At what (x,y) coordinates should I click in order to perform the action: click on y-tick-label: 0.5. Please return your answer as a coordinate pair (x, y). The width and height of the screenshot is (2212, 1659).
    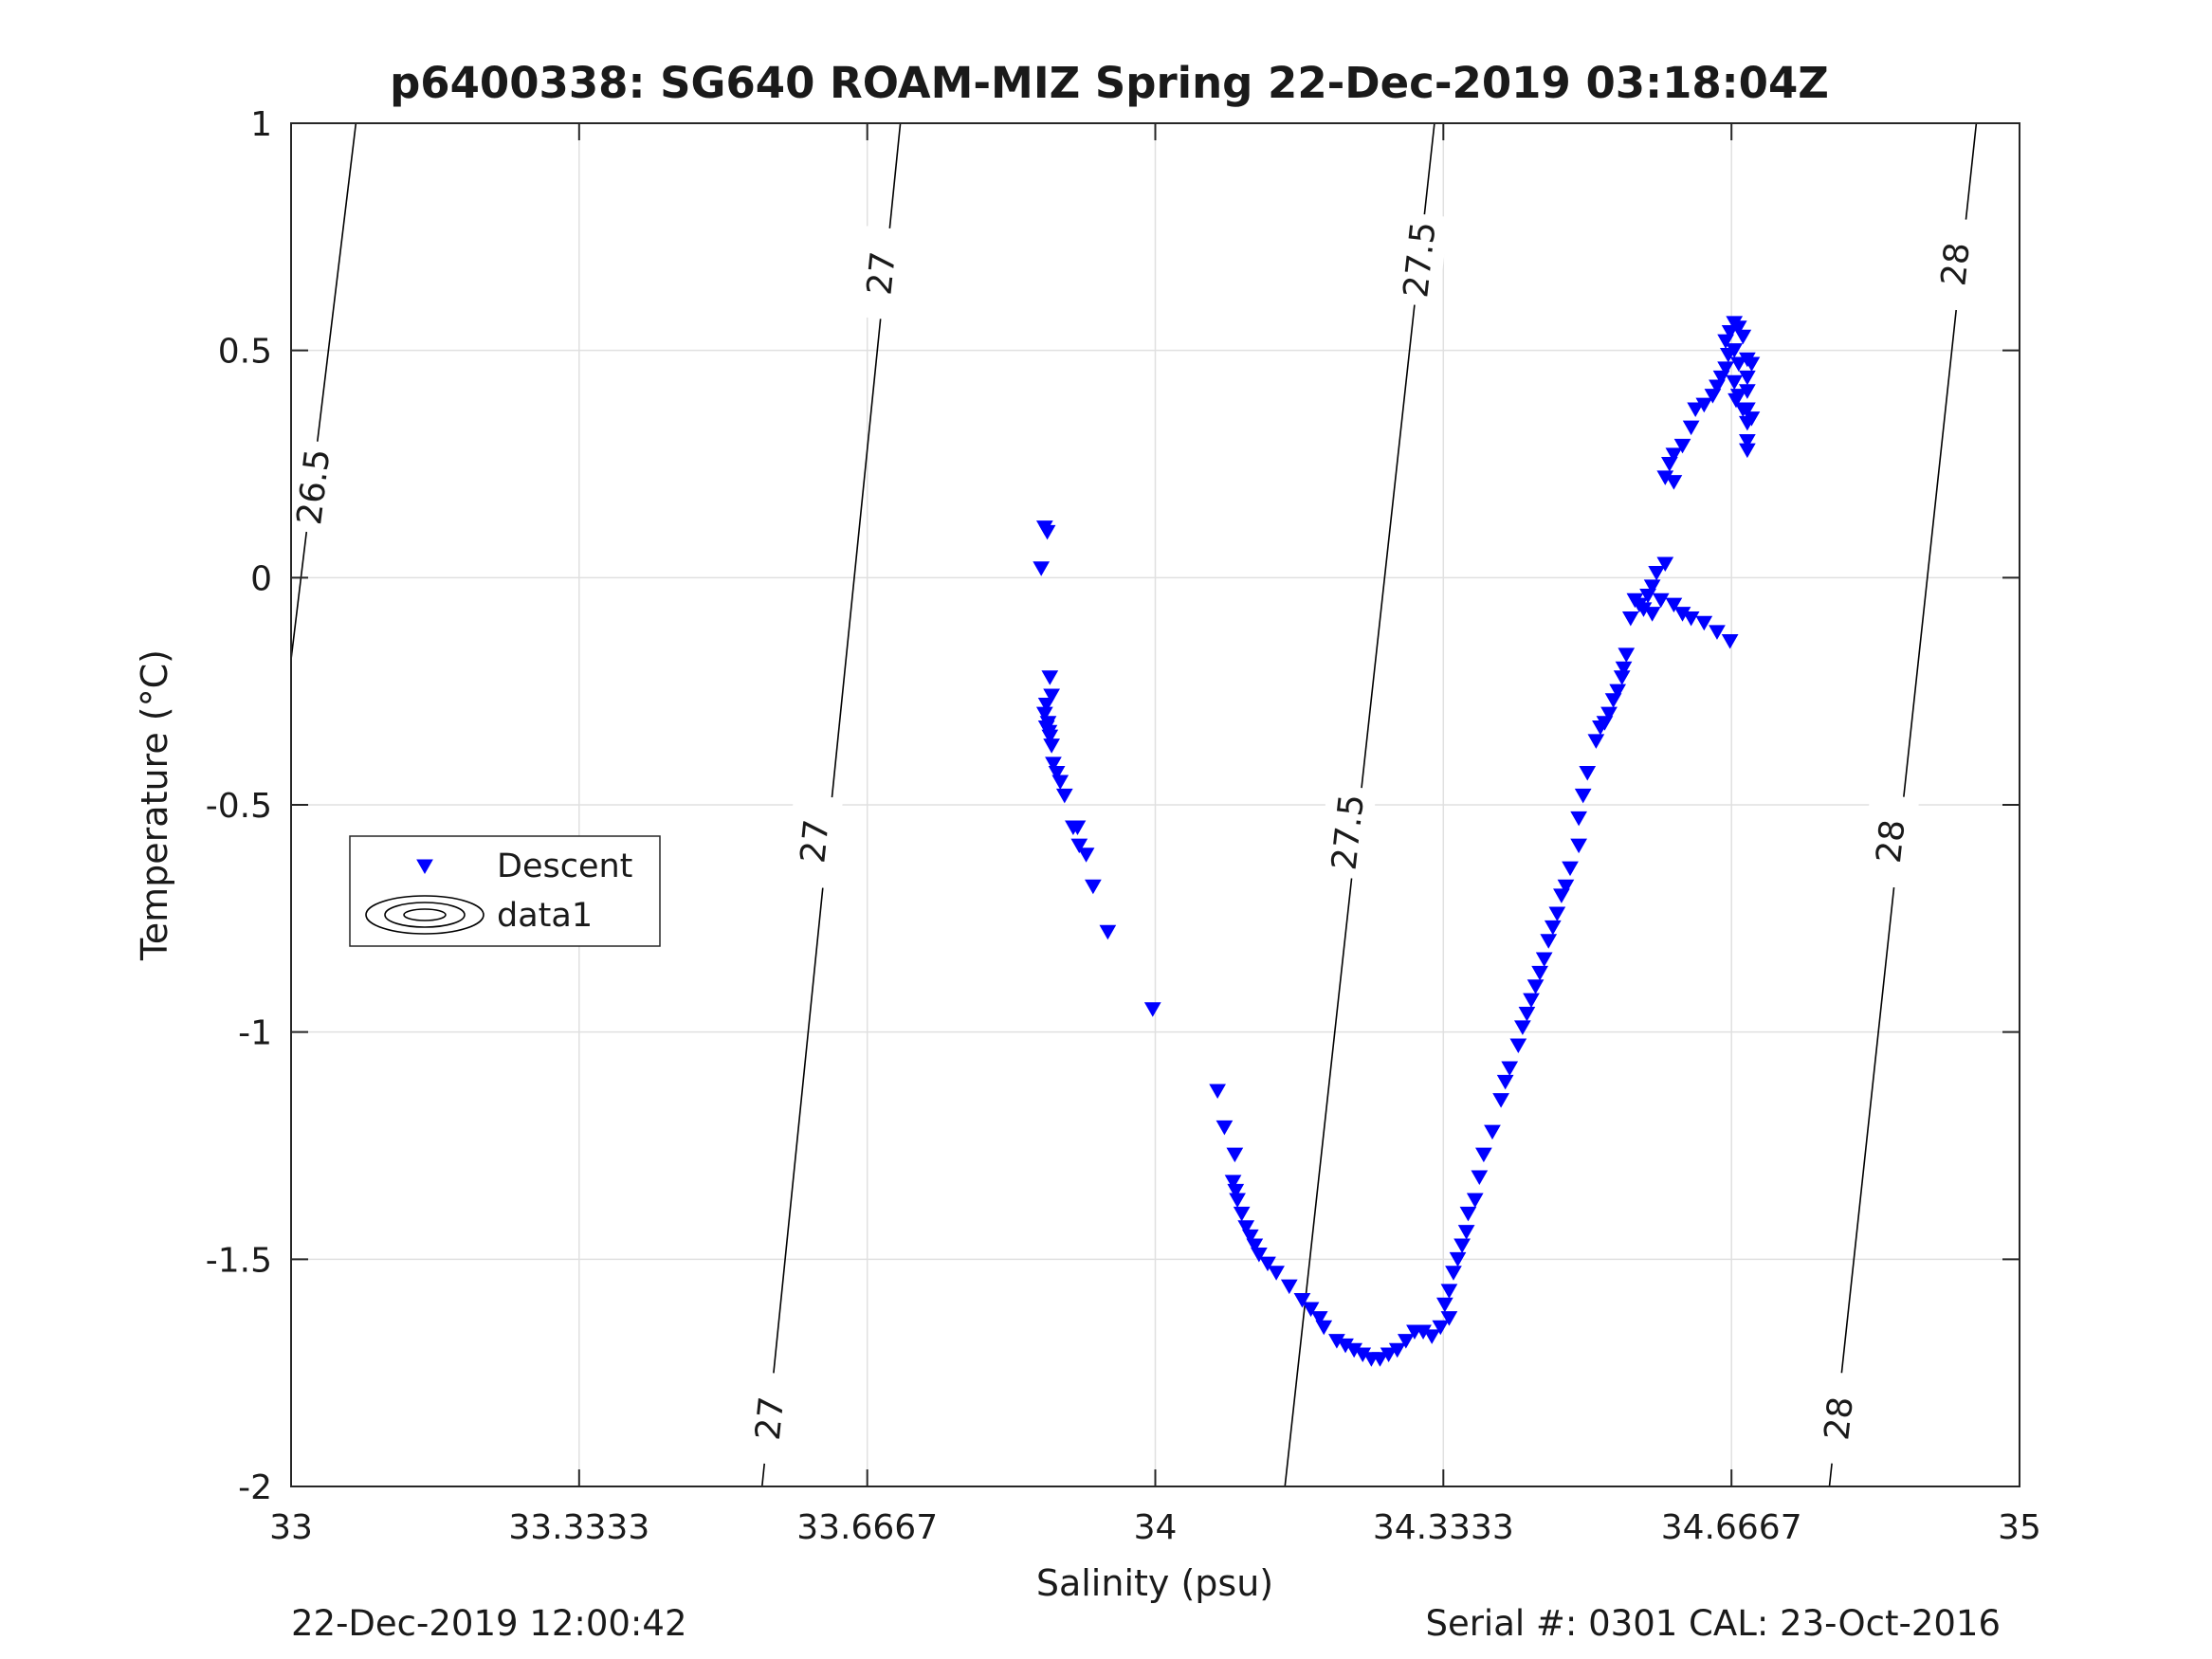
    Looking at the image, I should click on (245, 352).